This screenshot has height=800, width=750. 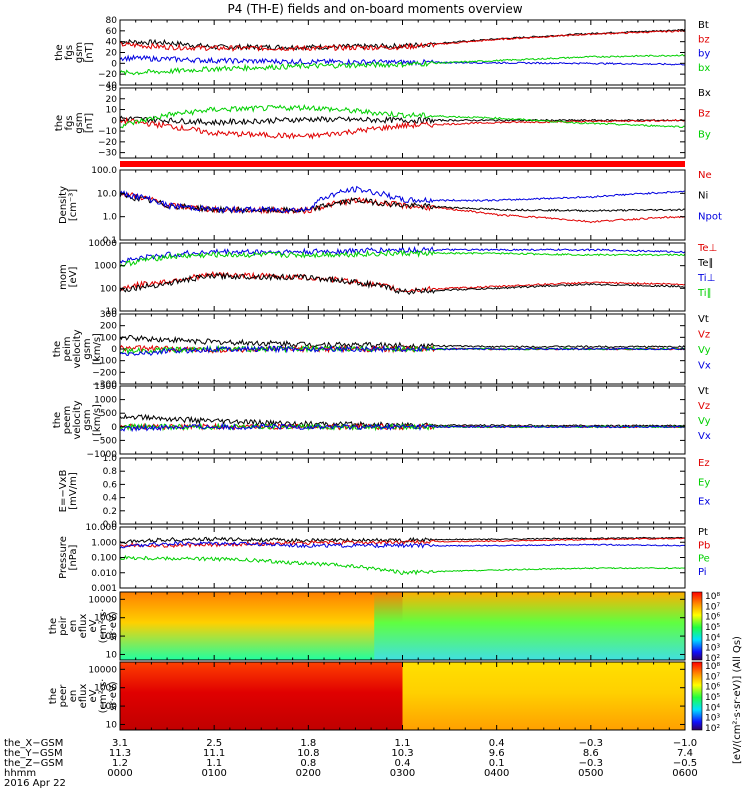 What do you see at coordinates (402, 281) in the screenshot?
I see `series-line-Te⊥` at bounding box center [402, 281].